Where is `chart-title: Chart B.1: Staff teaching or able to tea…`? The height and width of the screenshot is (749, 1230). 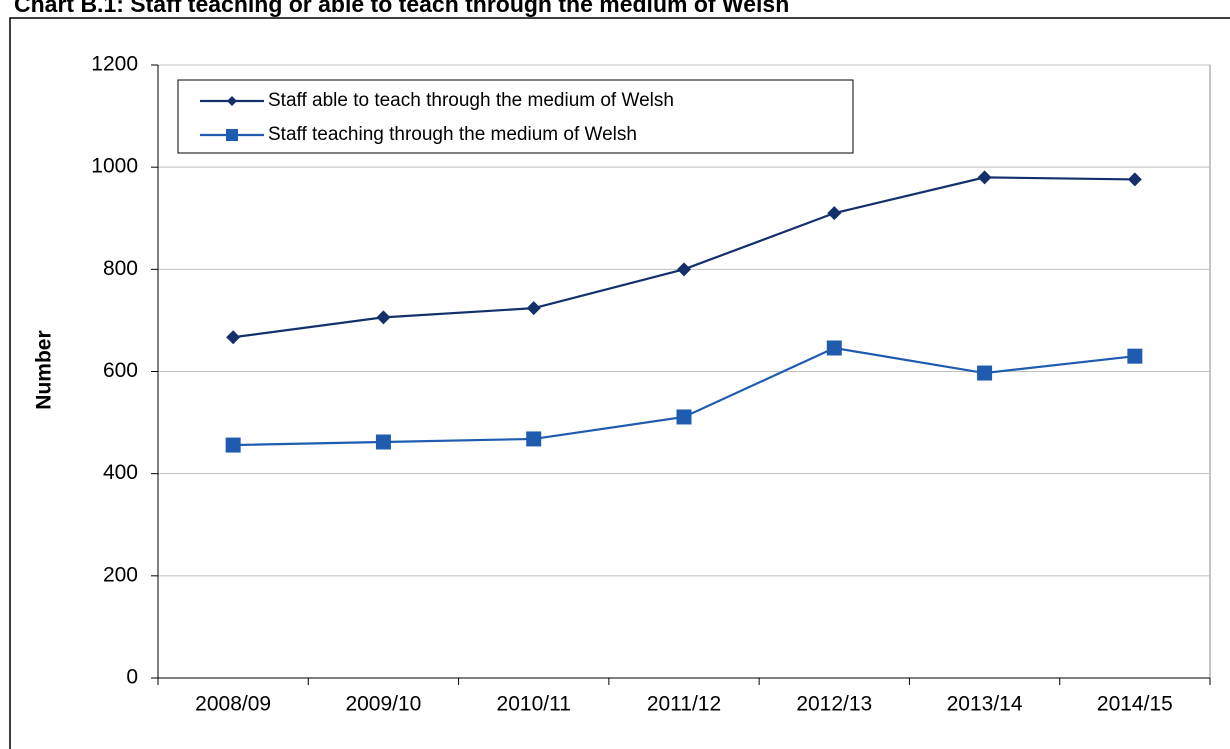
chart-title: Chart B.1: Staff teaching or able to tea… is located at coordinates (401, 8).